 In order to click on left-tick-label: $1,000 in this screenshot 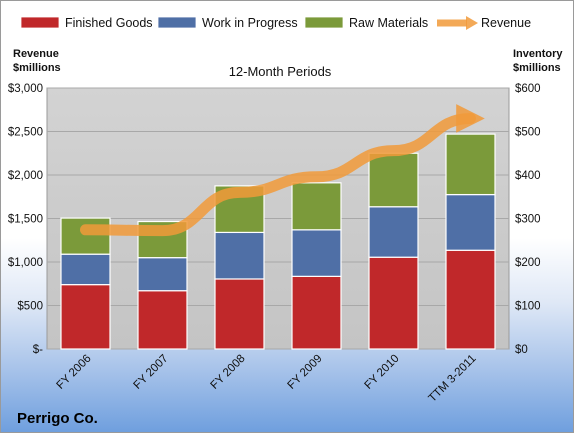, I will do `click(25, 263)`.